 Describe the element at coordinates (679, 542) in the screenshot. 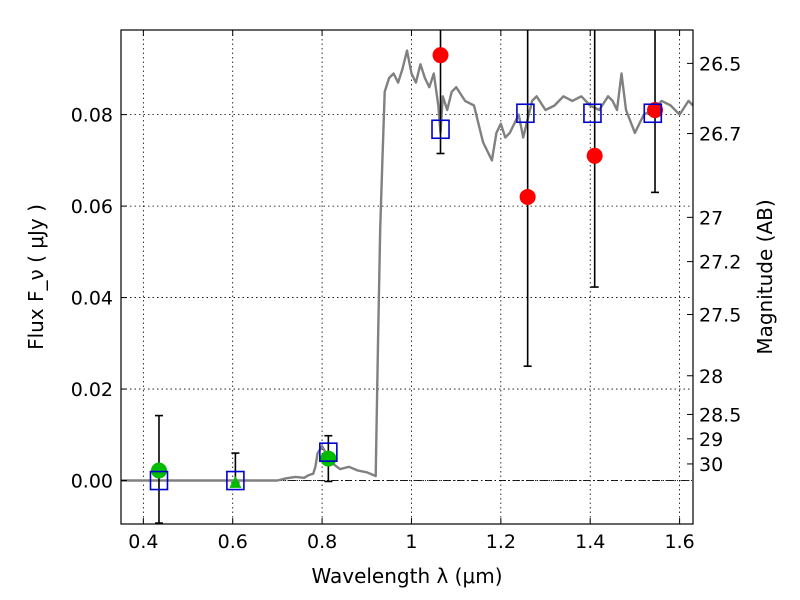

I see `x-tick-label: 1.6` at that location.